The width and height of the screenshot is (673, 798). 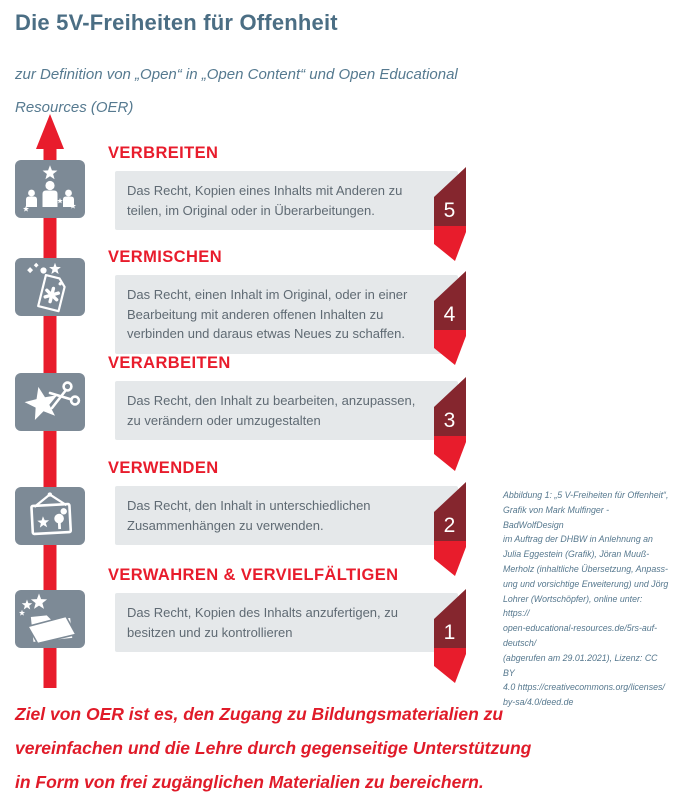 I want to click on use-frame-icon, so click(x=51, y=514).